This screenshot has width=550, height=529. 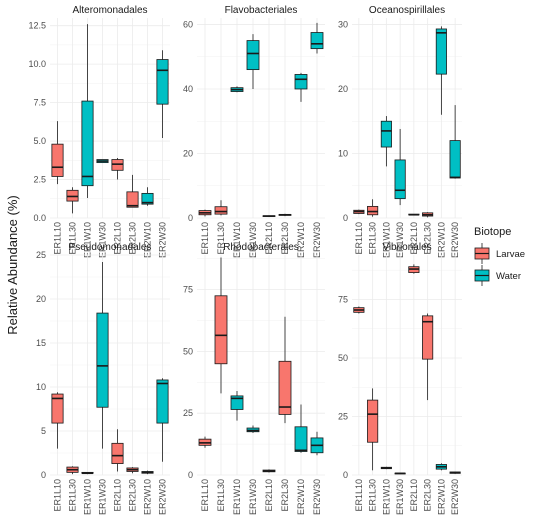 What do you see at coordinates (497, 275) in the screenshot?
I see `legend-item-water: Water` at bounding box center [497, 275].